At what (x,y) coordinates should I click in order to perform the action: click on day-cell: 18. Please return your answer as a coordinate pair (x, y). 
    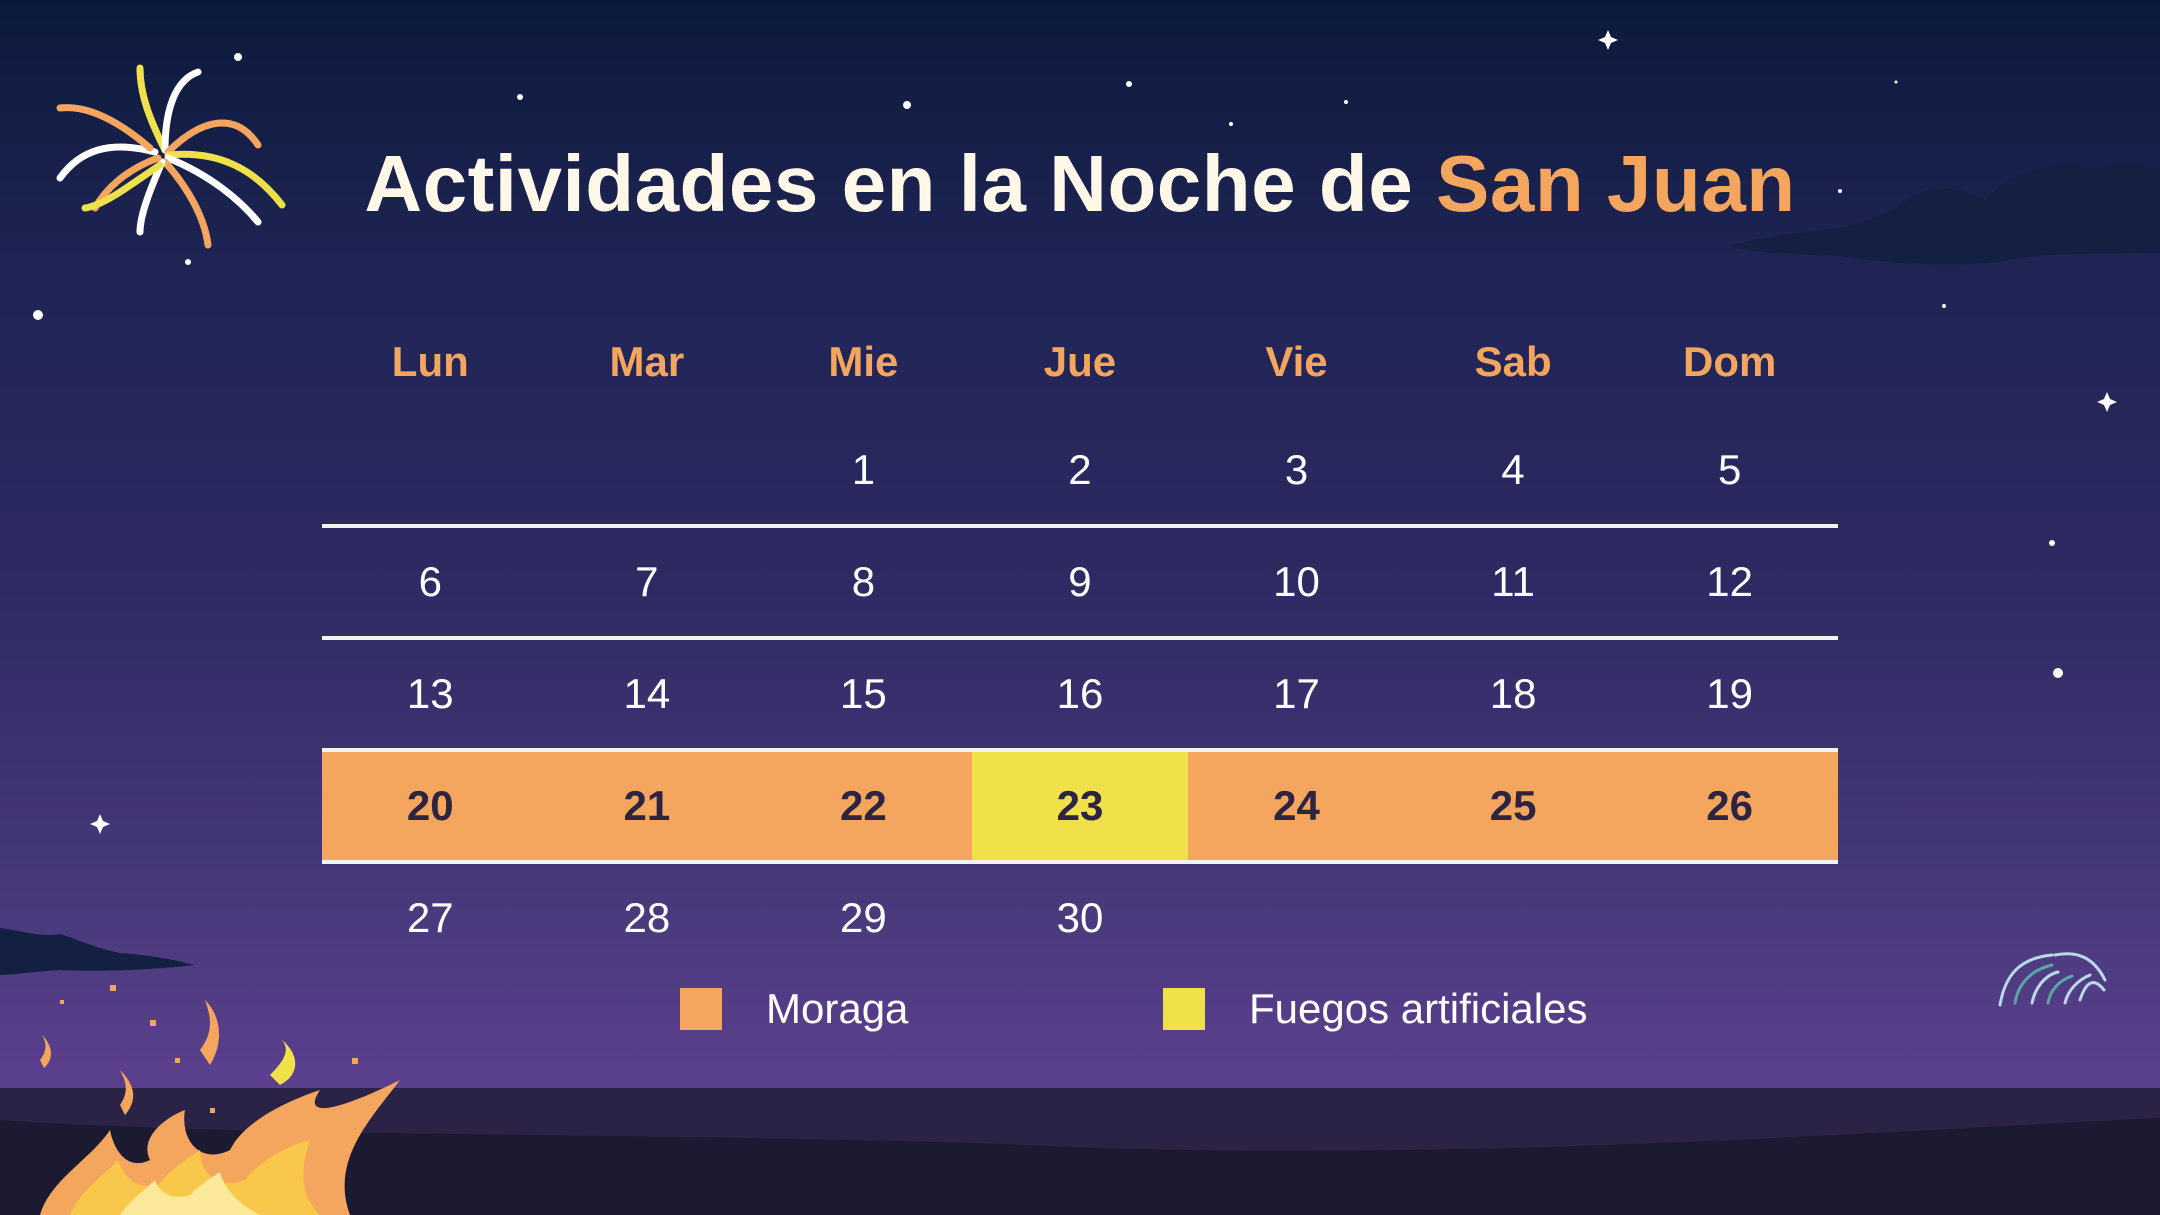
    Looking at the image, I should click on (1513, 693).